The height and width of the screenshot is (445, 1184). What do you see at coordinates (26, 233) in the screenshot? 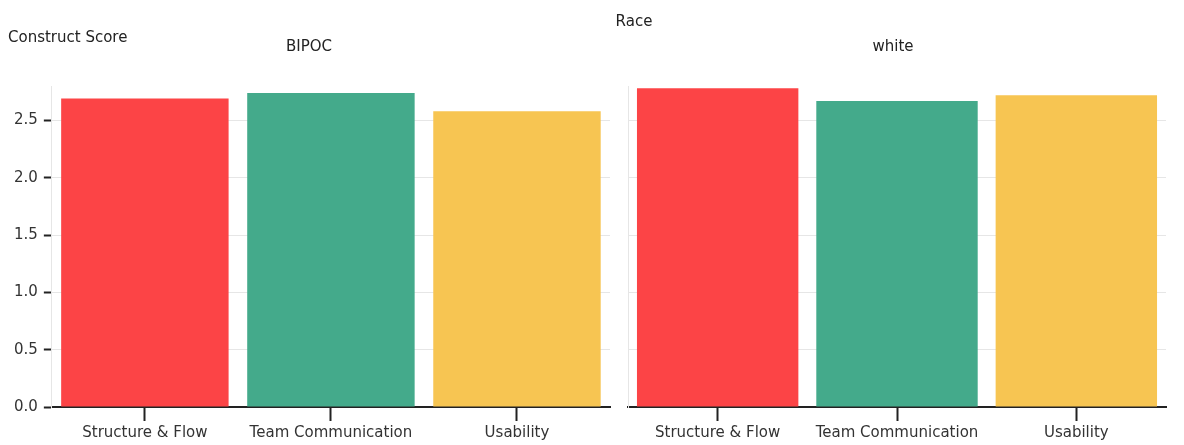
I see `y-tick-label: 1.5` at bounding box center [26, 233].